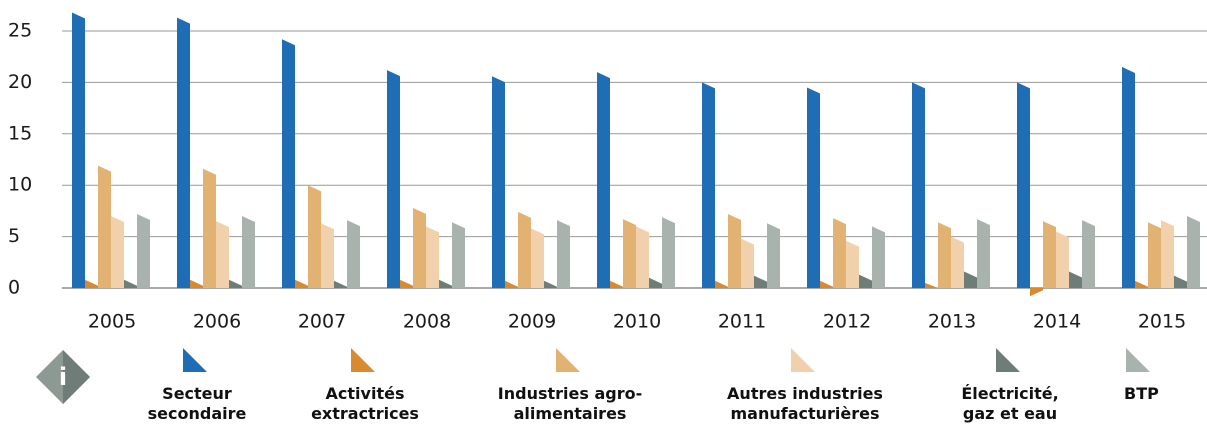 This screenshot has height=429, width=1207. Describe the element at coordinates (637, 322) in the screenshot. I see `x-tick-label: 2010` at that location.